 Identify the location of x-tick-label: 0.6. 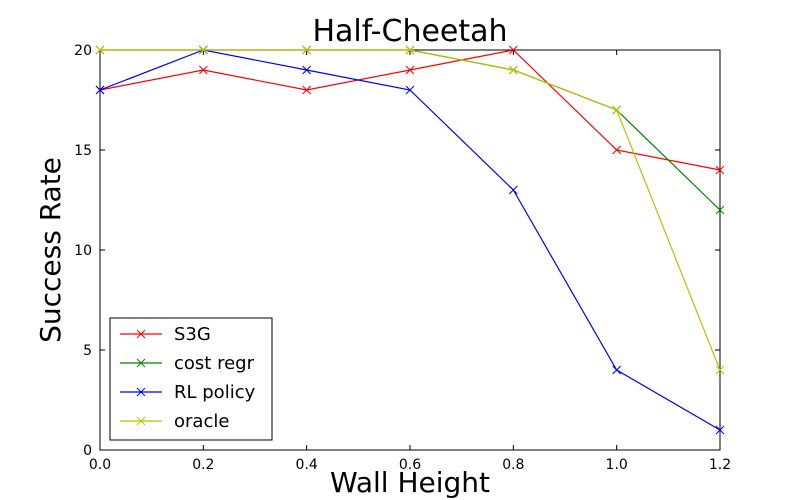
(410, 465).